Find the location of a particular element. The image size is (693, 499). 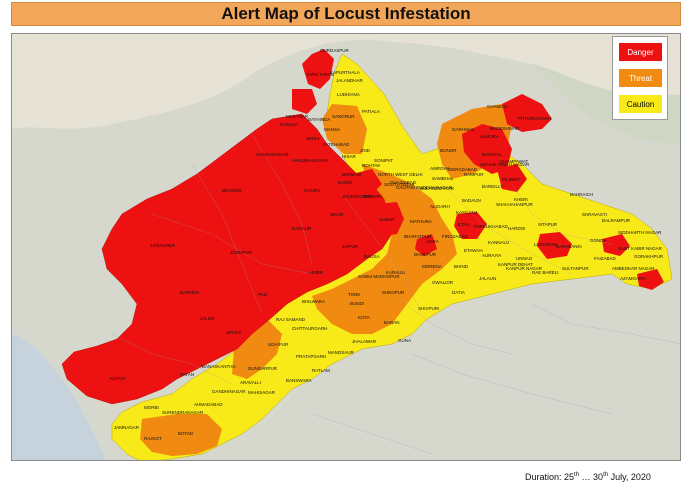

place-label: UDHAM SINGH NAGAR is located at coordinates (505, 164).